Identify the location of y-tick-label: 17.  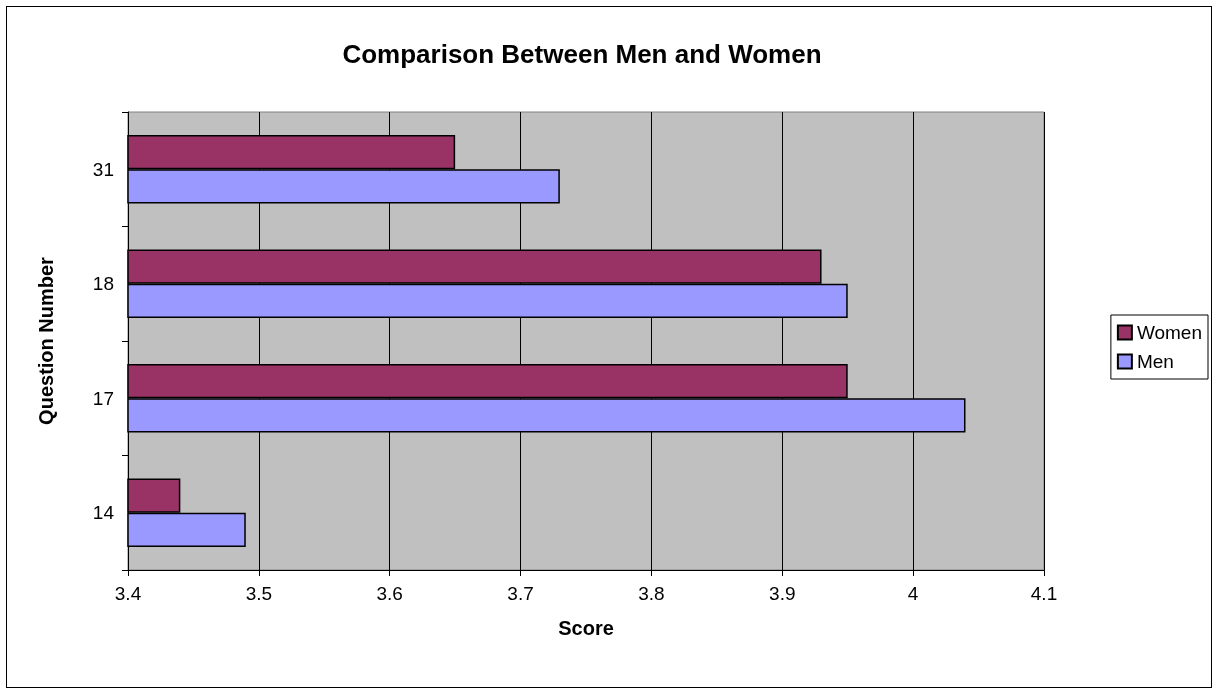
(103, 398).